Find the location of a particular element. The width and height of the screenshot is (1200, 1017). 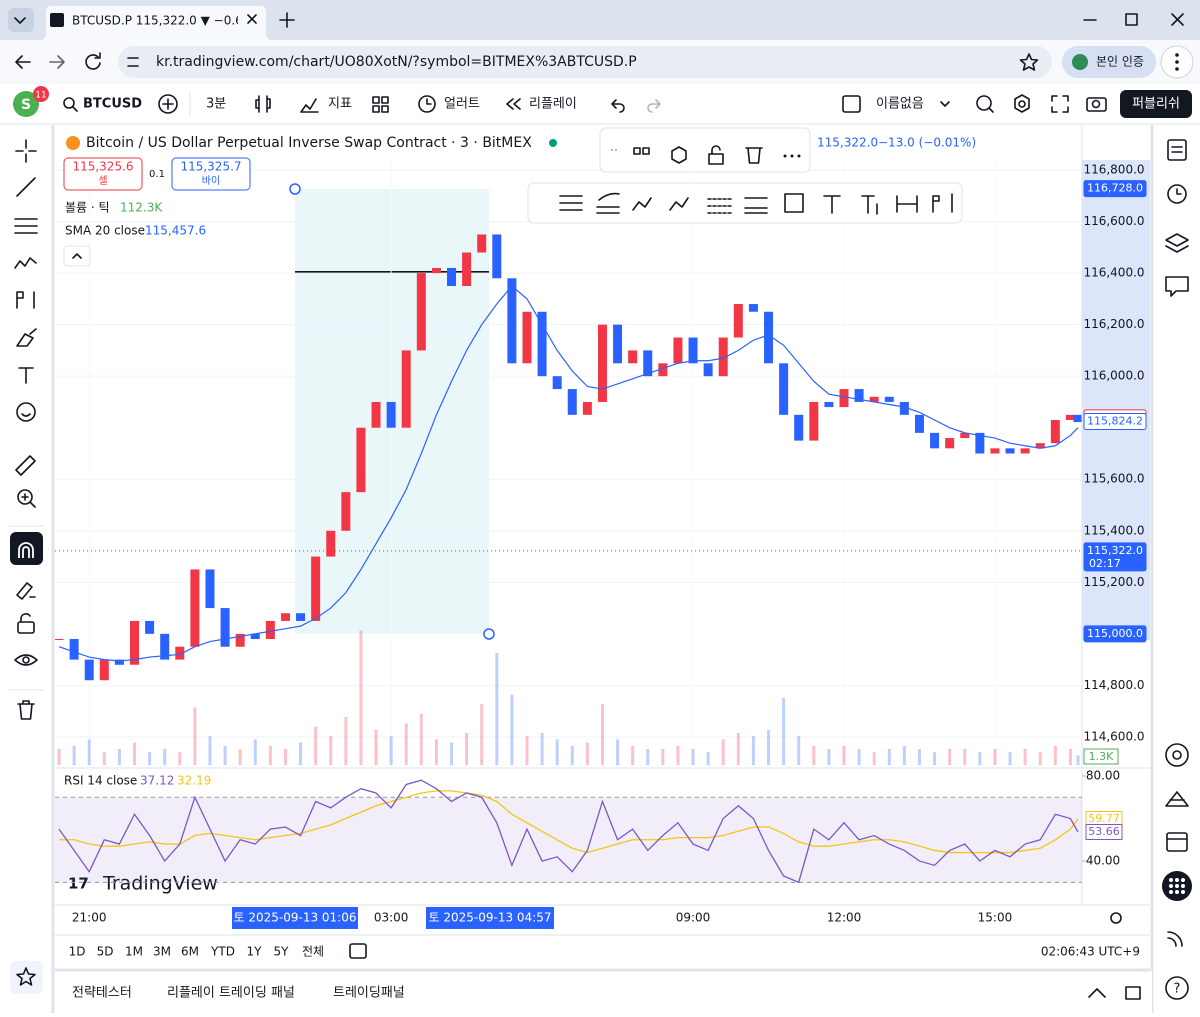

templates is located at coordinates (376, 100).